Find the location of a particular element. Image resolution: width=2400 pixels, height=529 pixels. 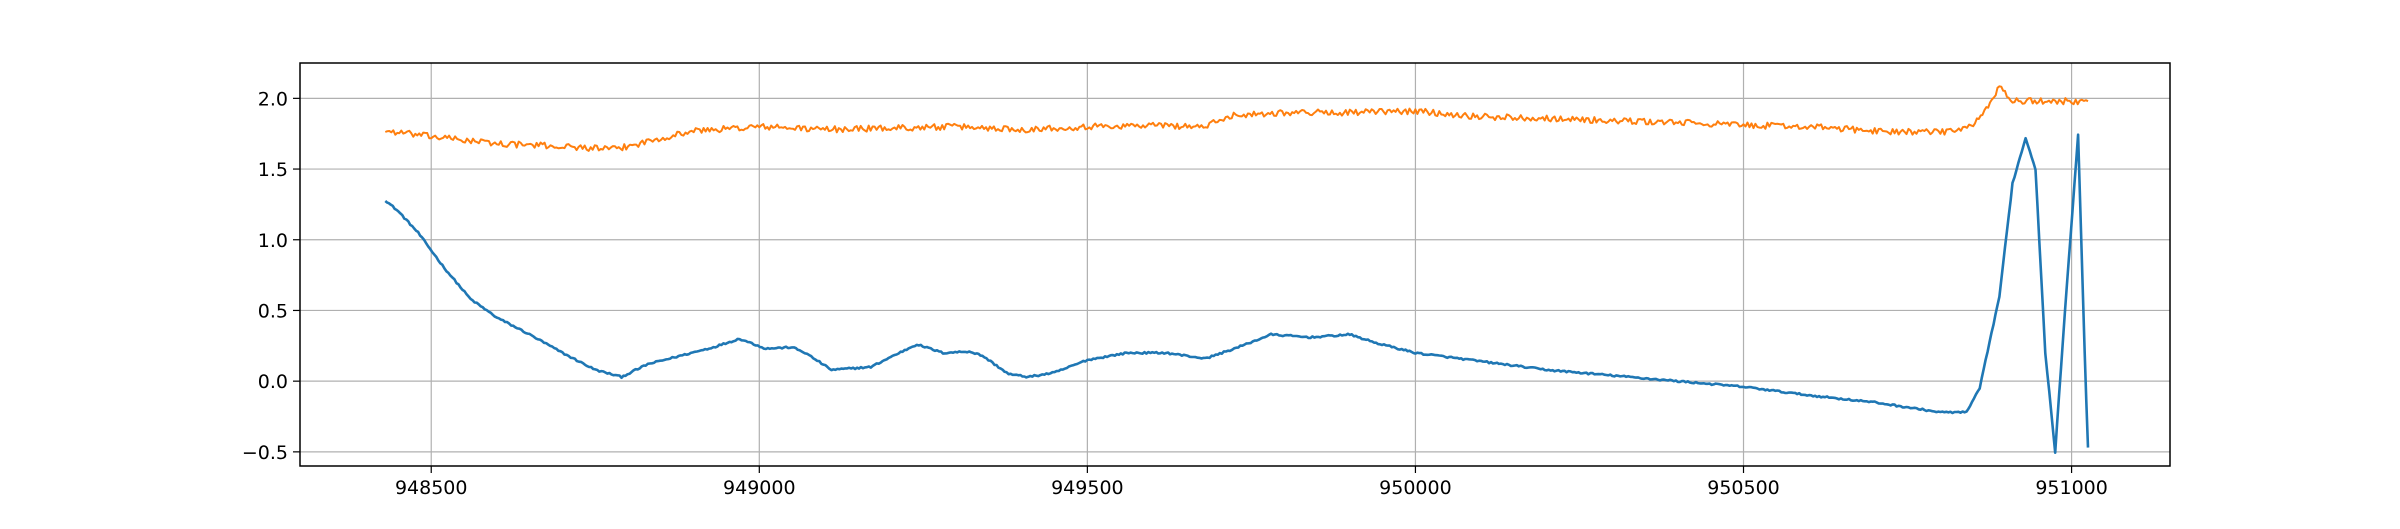

y-tick-label: −0.5 is located at coordinates (265, 453).